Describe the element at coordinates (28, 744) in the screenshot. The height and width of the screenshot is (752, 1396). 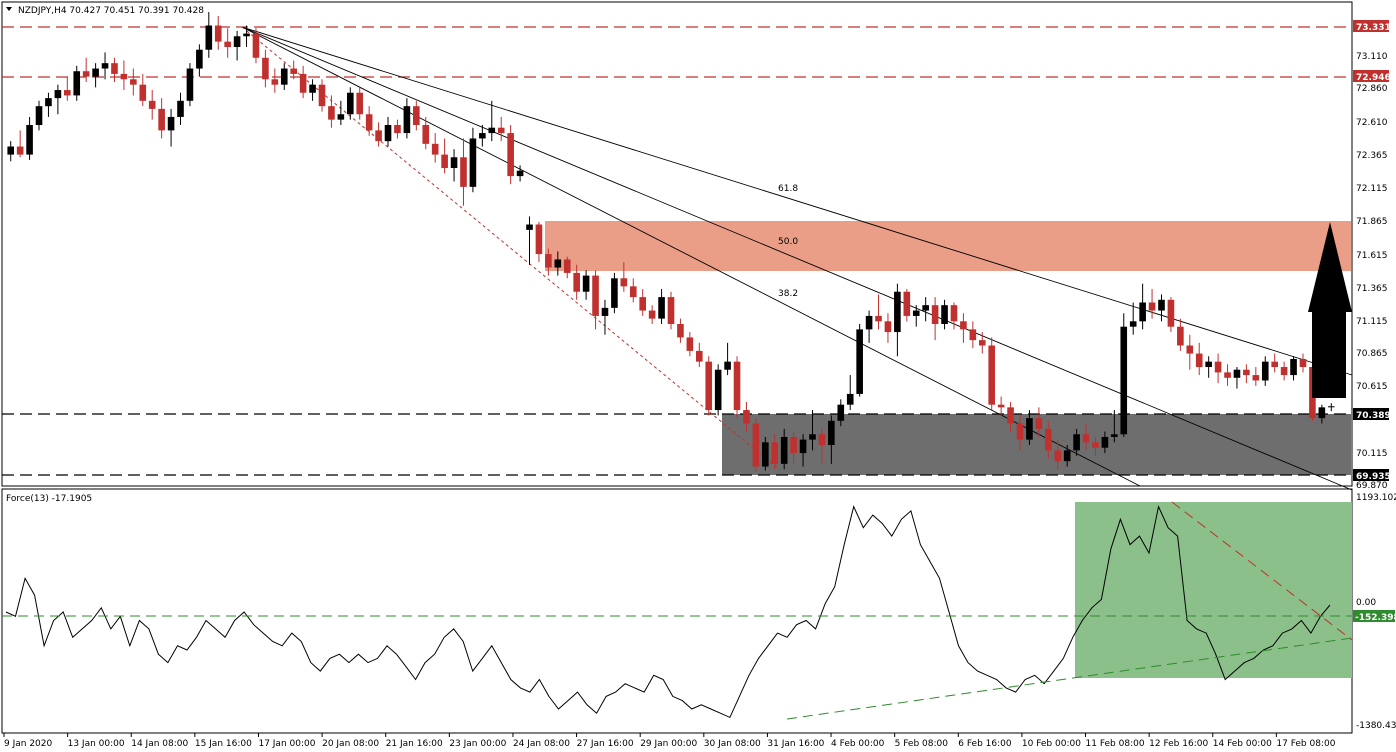
I see `time-tick-label: 9 Jan 2020` at that location.